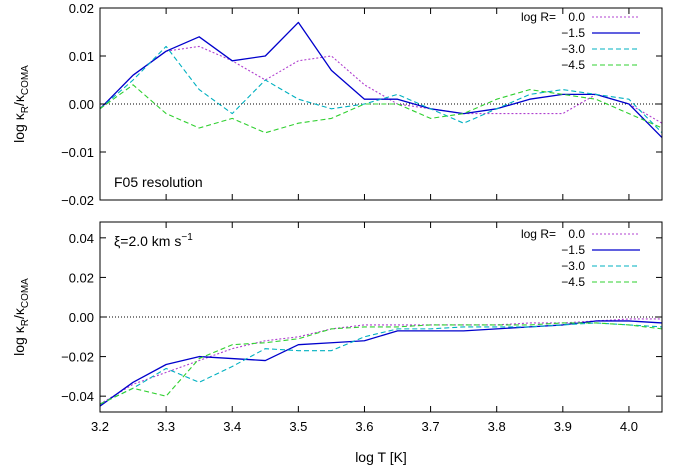 The height and width of the screenshot is (470, 673). What do you see at coordinates (573, 266) in the screenshot?
I see `bot-legend-label-2: −3.0` at bounding box center [573, 266].